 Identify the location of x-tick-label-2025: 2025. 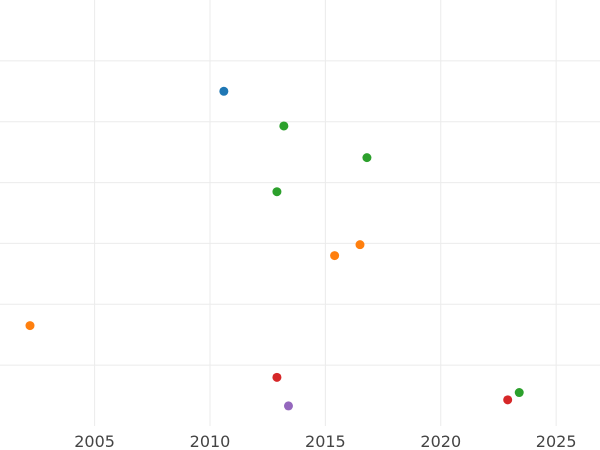
(556, 441).